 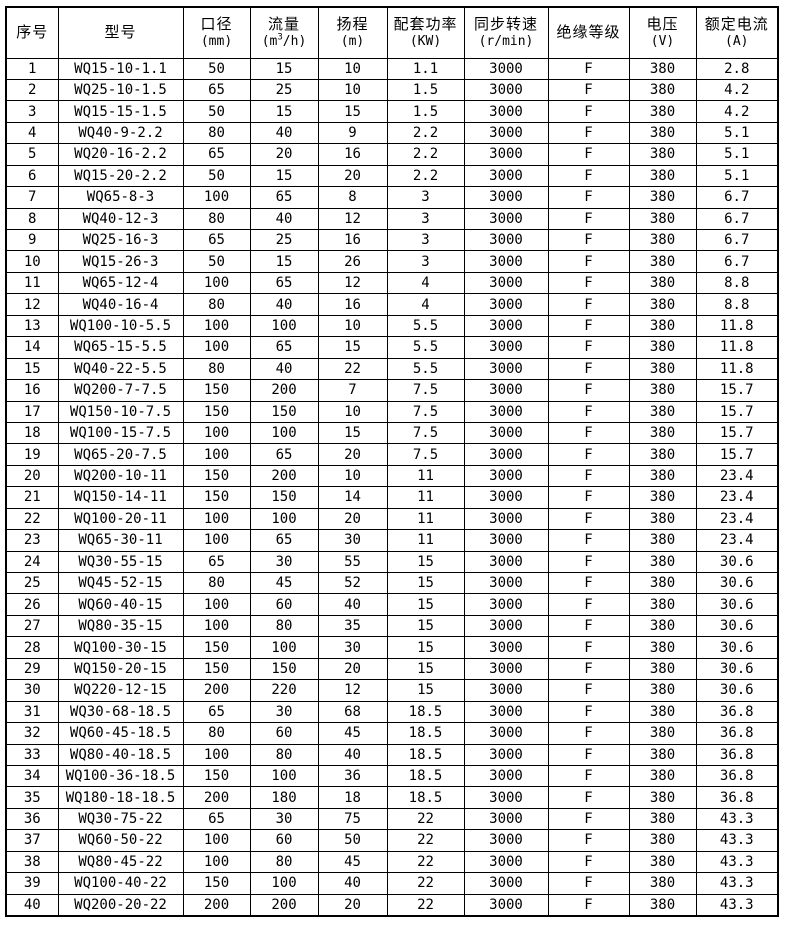 I want to click on cell-diameter: 200, so click(x=216, y=905).